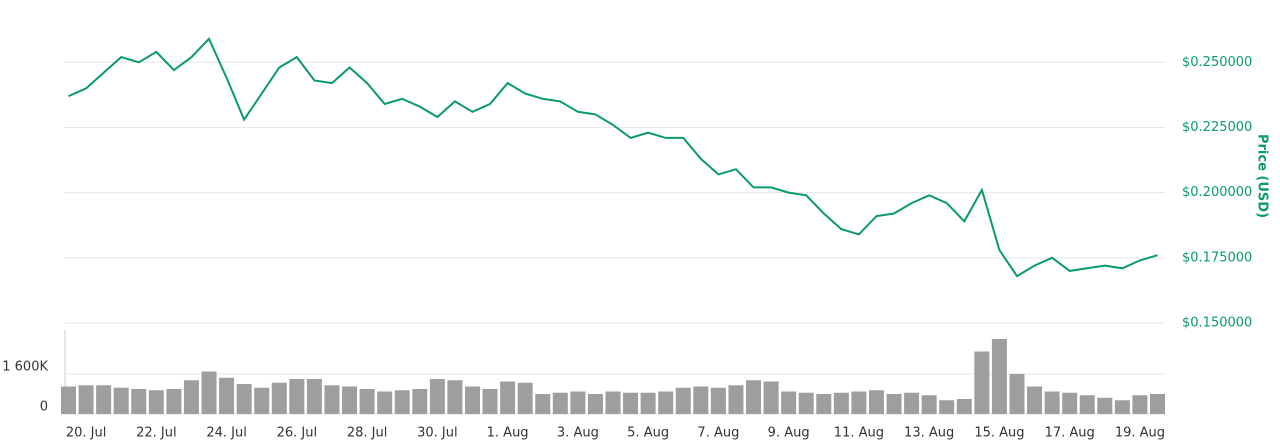  What do you see at coordinates (859, 433) in the screenshot?
I see `x-tick-label: 11. Aug` at bounding box center [859, 433].